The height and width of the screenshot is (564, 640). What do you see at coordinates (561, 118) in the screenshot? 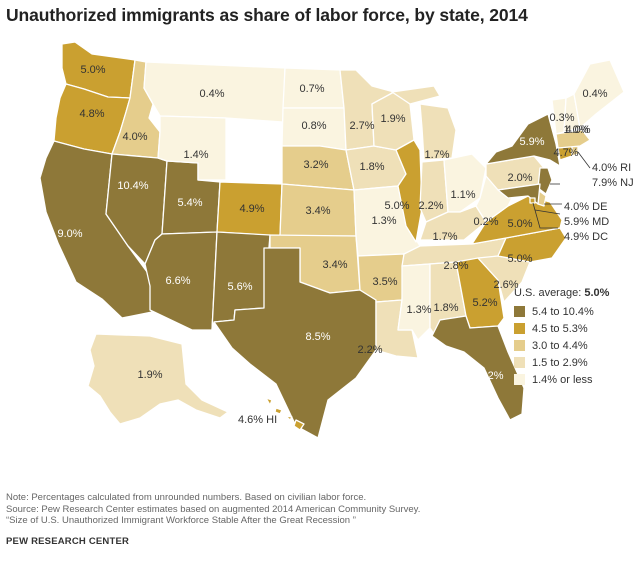
I see `label-vt: 0.3%` at bounding box center [561, 118].